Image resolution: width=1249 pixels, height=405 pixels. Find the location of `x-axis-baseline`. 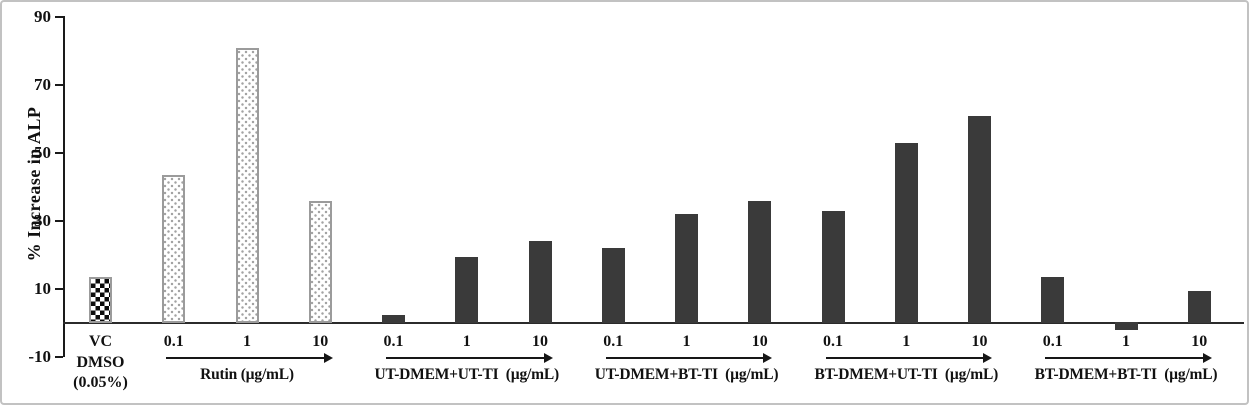

x-axis-baseline is located at coordinates (653, 323).